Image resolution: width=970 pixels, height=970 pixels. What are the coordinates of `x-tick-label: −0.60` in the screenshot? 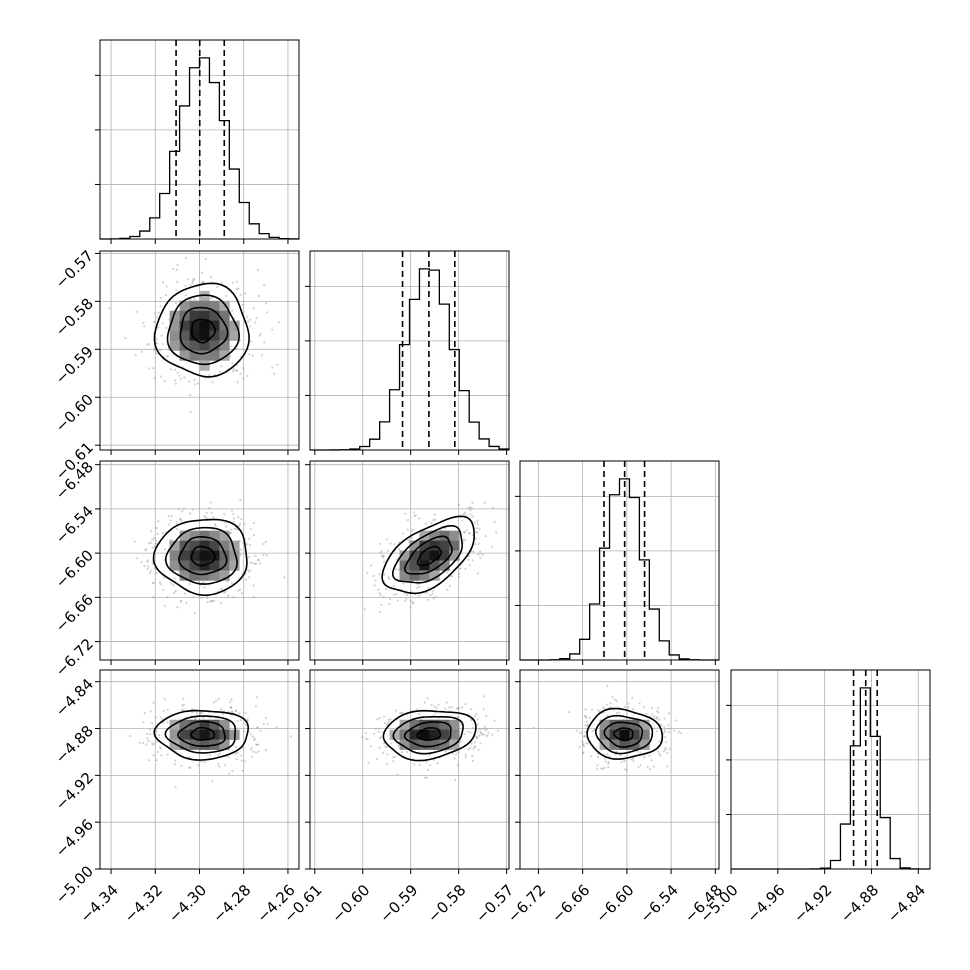 It's located at (350, 903).